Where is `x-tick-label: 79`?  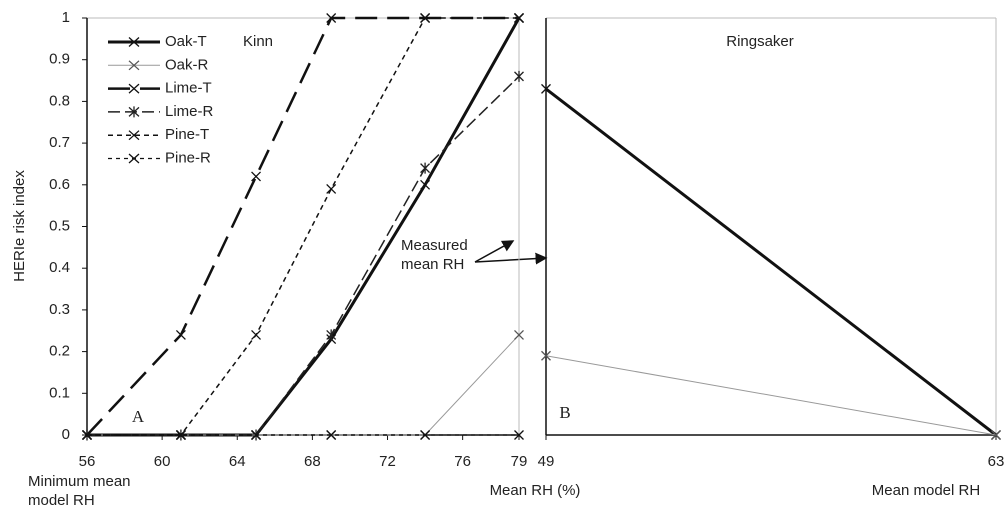
x-tick-label: 79 is located at coordinates (519, 461).